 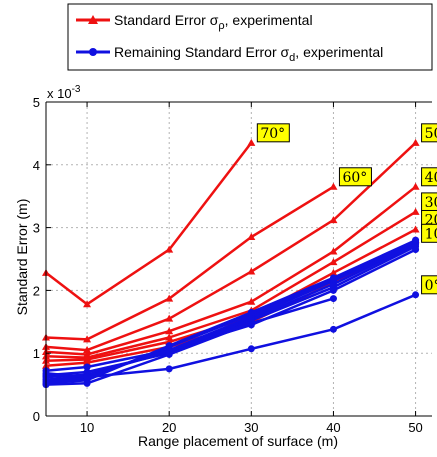 What do you see at coordinates (36, 102) in the screenshot?
I see `y-tick-label: 5` at bounding box center [36, 102].